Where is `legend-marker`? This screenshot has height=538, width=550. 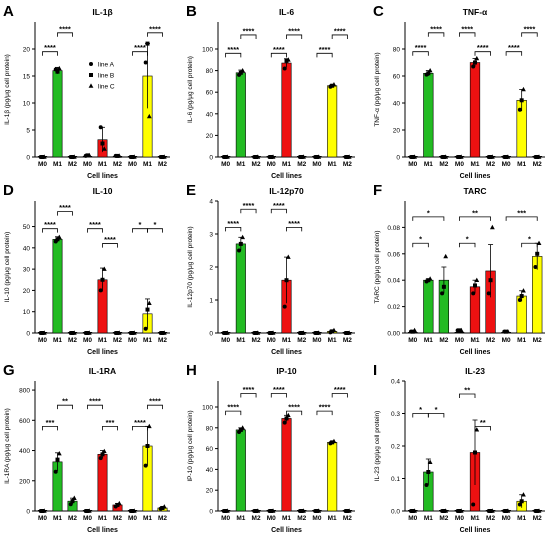 legend-marker is located at coordinates (91, 64).